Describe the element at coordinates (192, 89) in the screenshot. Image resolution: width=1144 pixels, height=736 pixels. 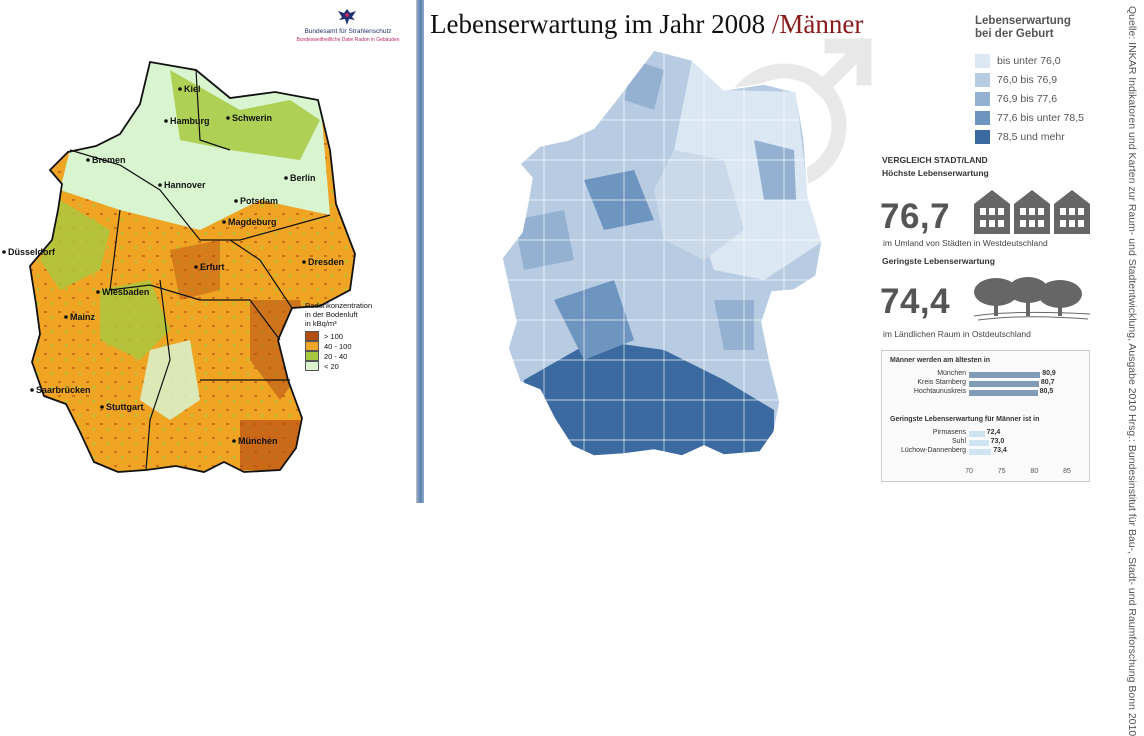
I see `city-label: Kiel` at that location.